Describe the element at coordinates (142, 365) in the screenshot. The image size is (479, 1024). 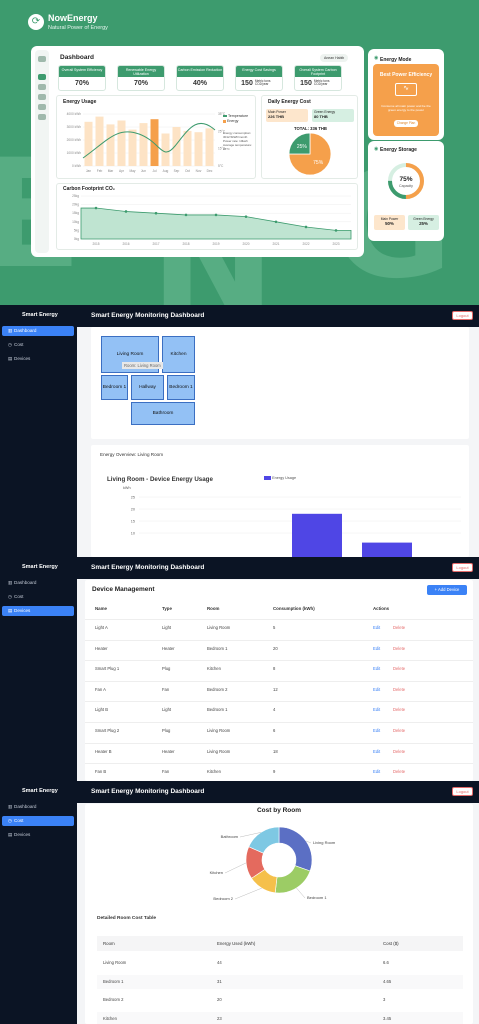
I see `room-tooltip: Room: Living Room` at that location.